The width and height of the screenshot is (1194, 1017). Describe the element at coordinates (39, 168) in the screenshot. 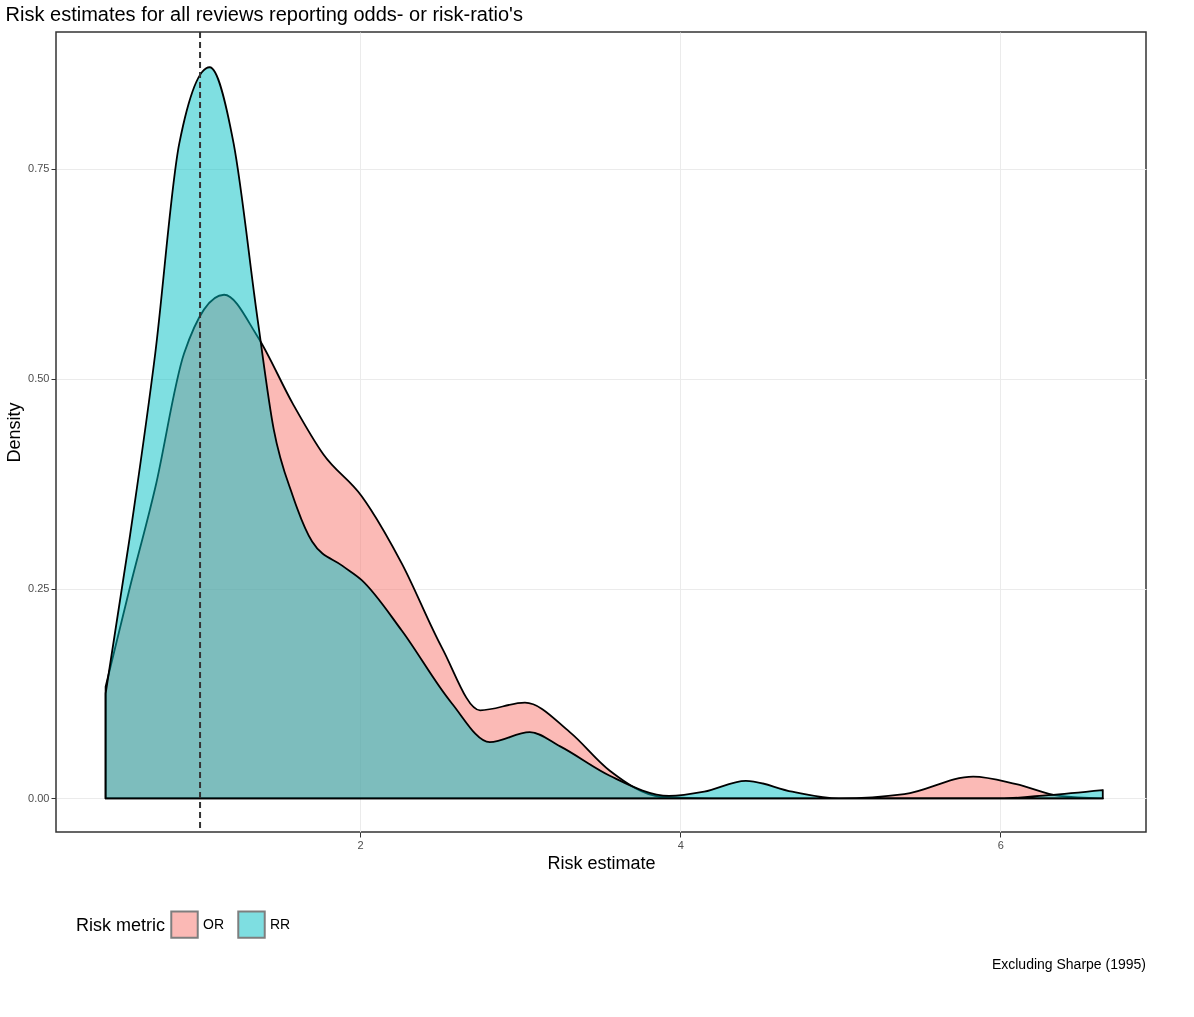

I see `y-tick-label: 0.75` at that location.